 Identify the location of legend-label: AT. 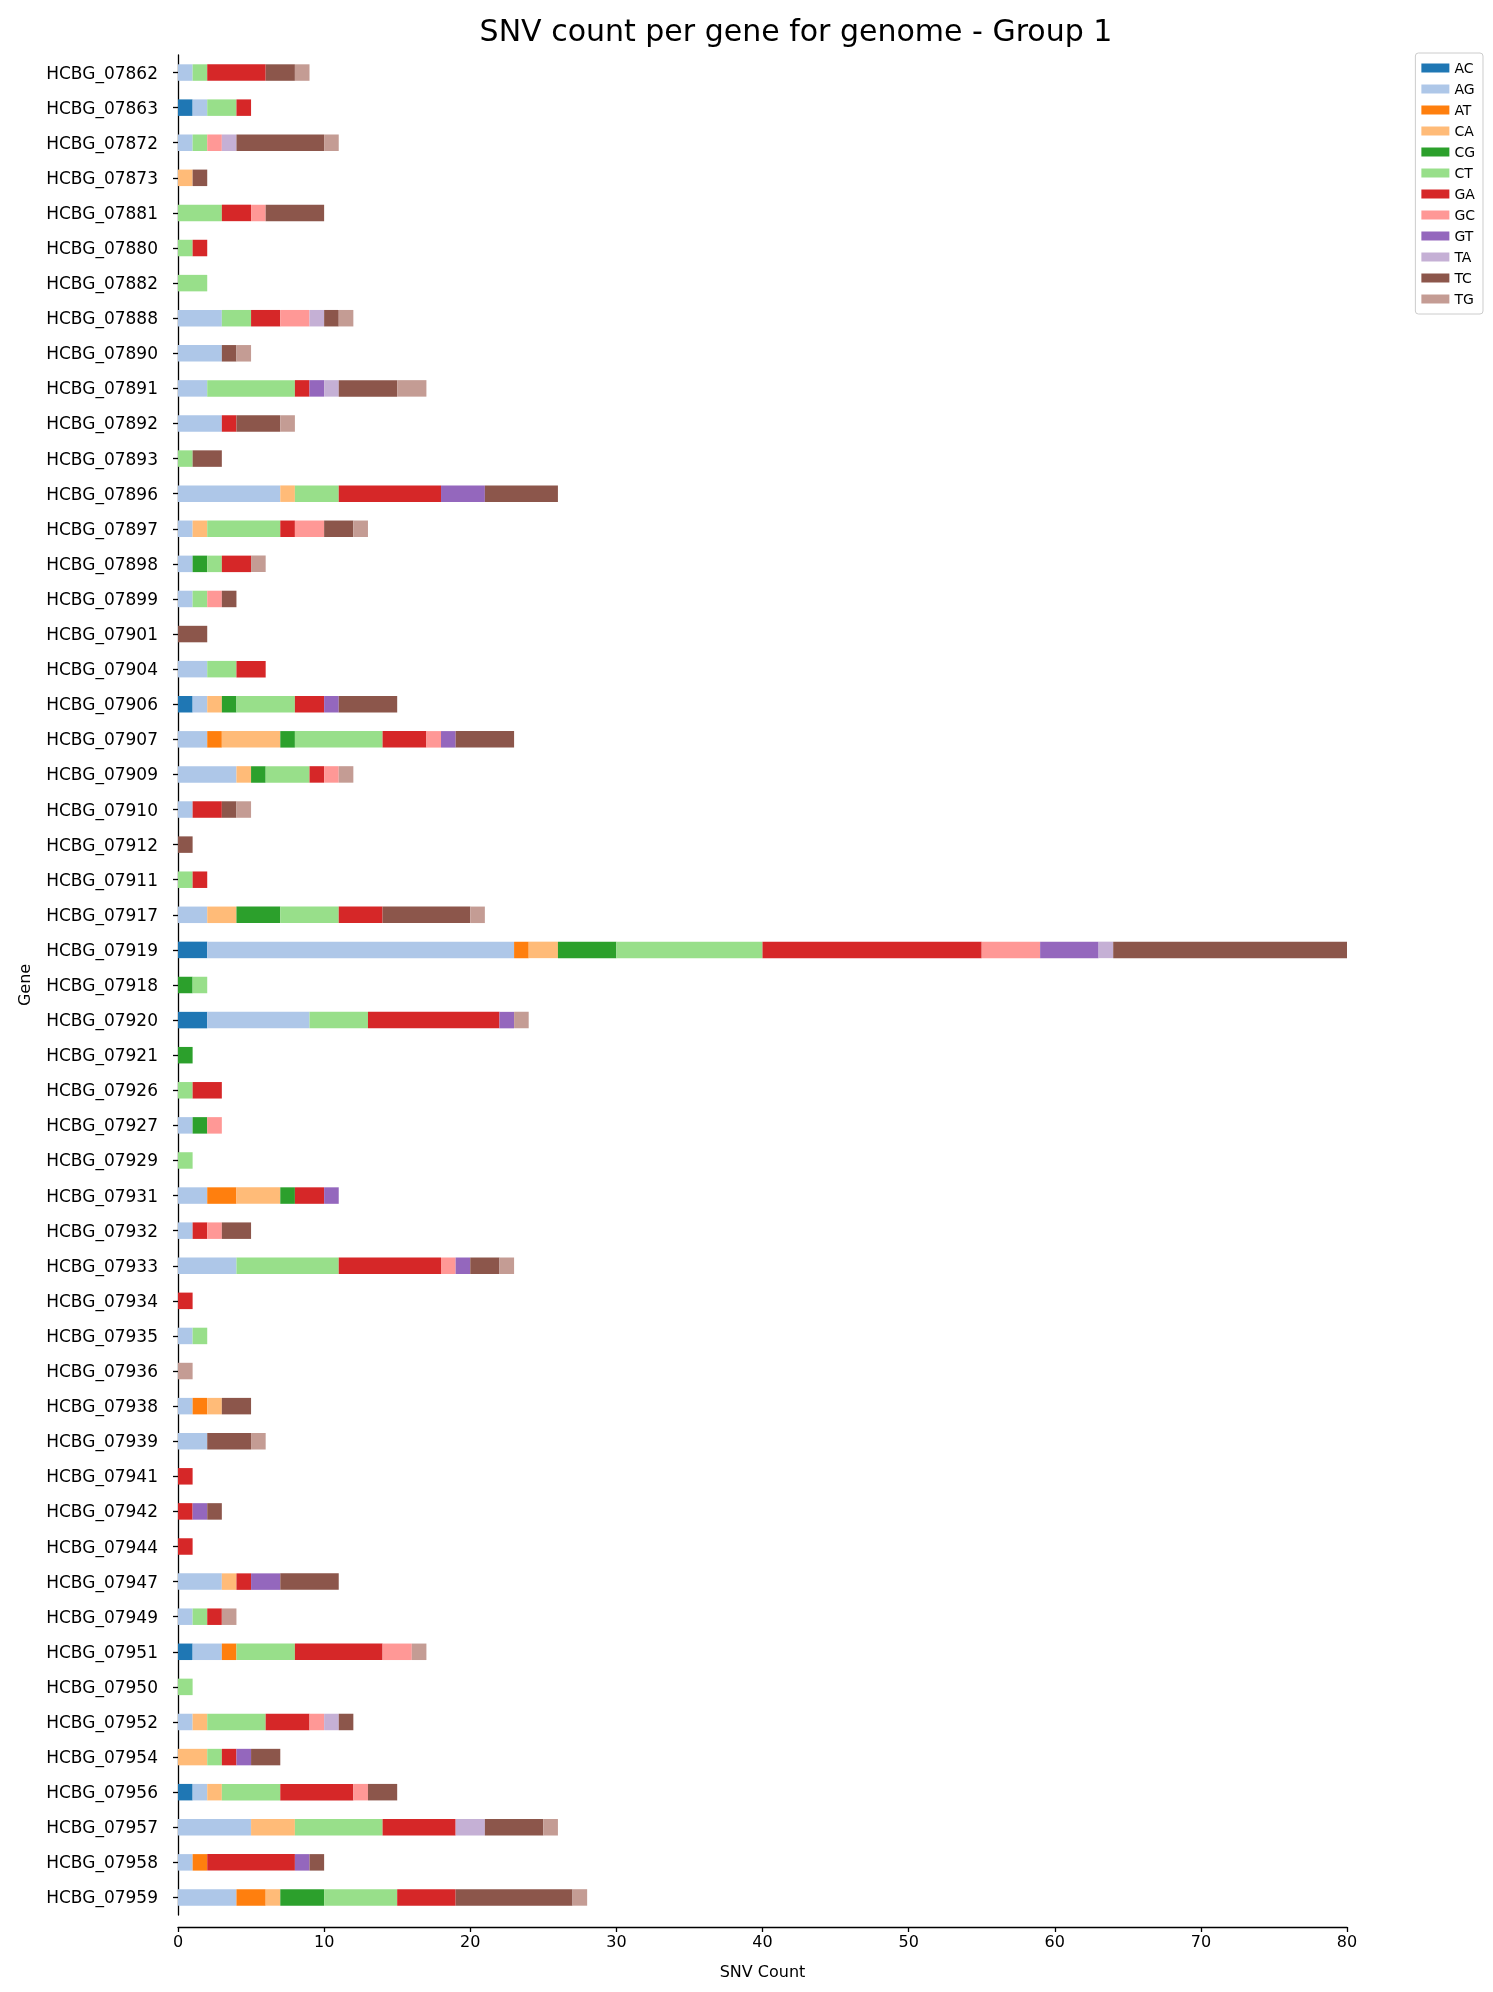
(1463, 110).